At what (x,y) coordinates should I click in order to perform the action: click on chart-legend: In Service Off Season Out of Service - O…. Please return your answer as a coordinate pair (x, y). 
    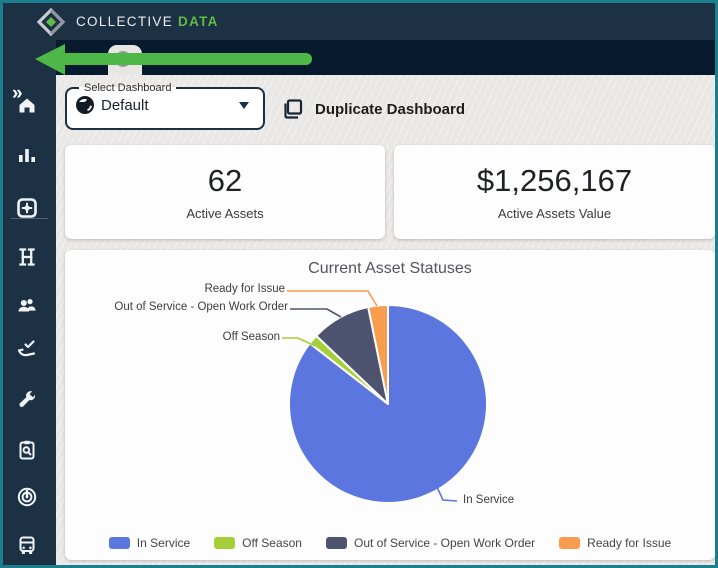
    Looking at the image, I should click on (390, 543).